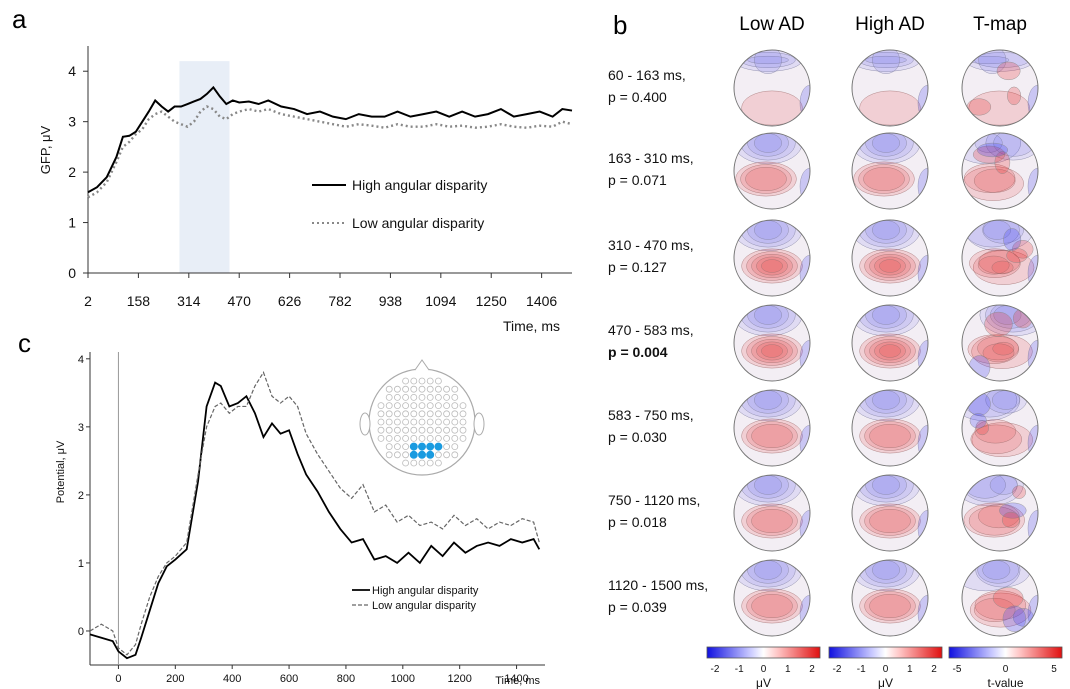  Describe the element at coordinates (812, 669) in the screenshot. I see `colorbar-tick: 2` at that location.